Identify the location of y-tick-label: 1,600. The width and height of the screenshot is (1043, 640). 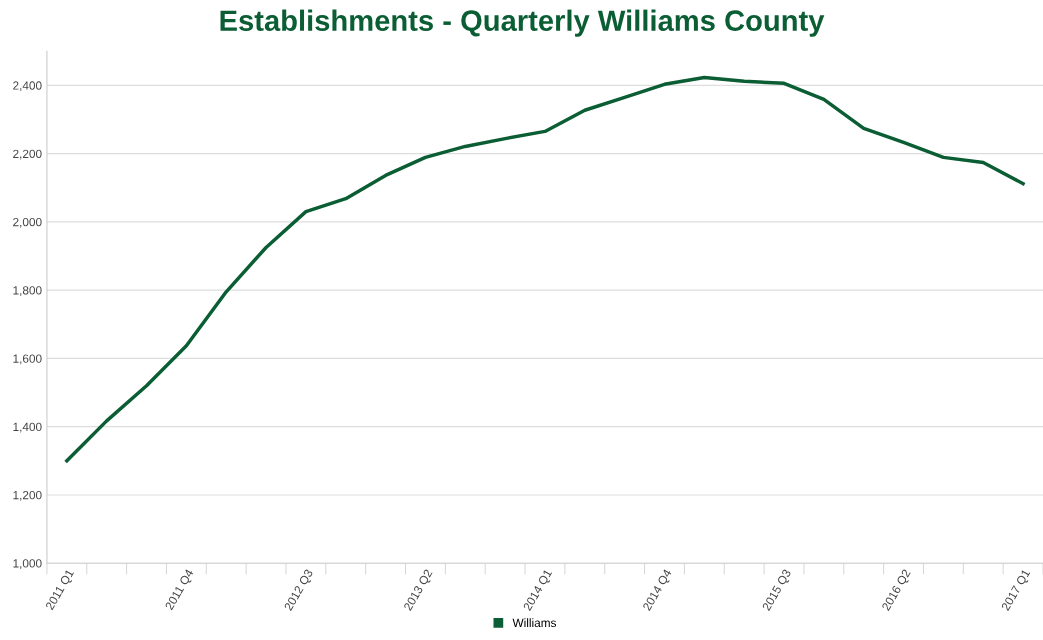
(27, 359).